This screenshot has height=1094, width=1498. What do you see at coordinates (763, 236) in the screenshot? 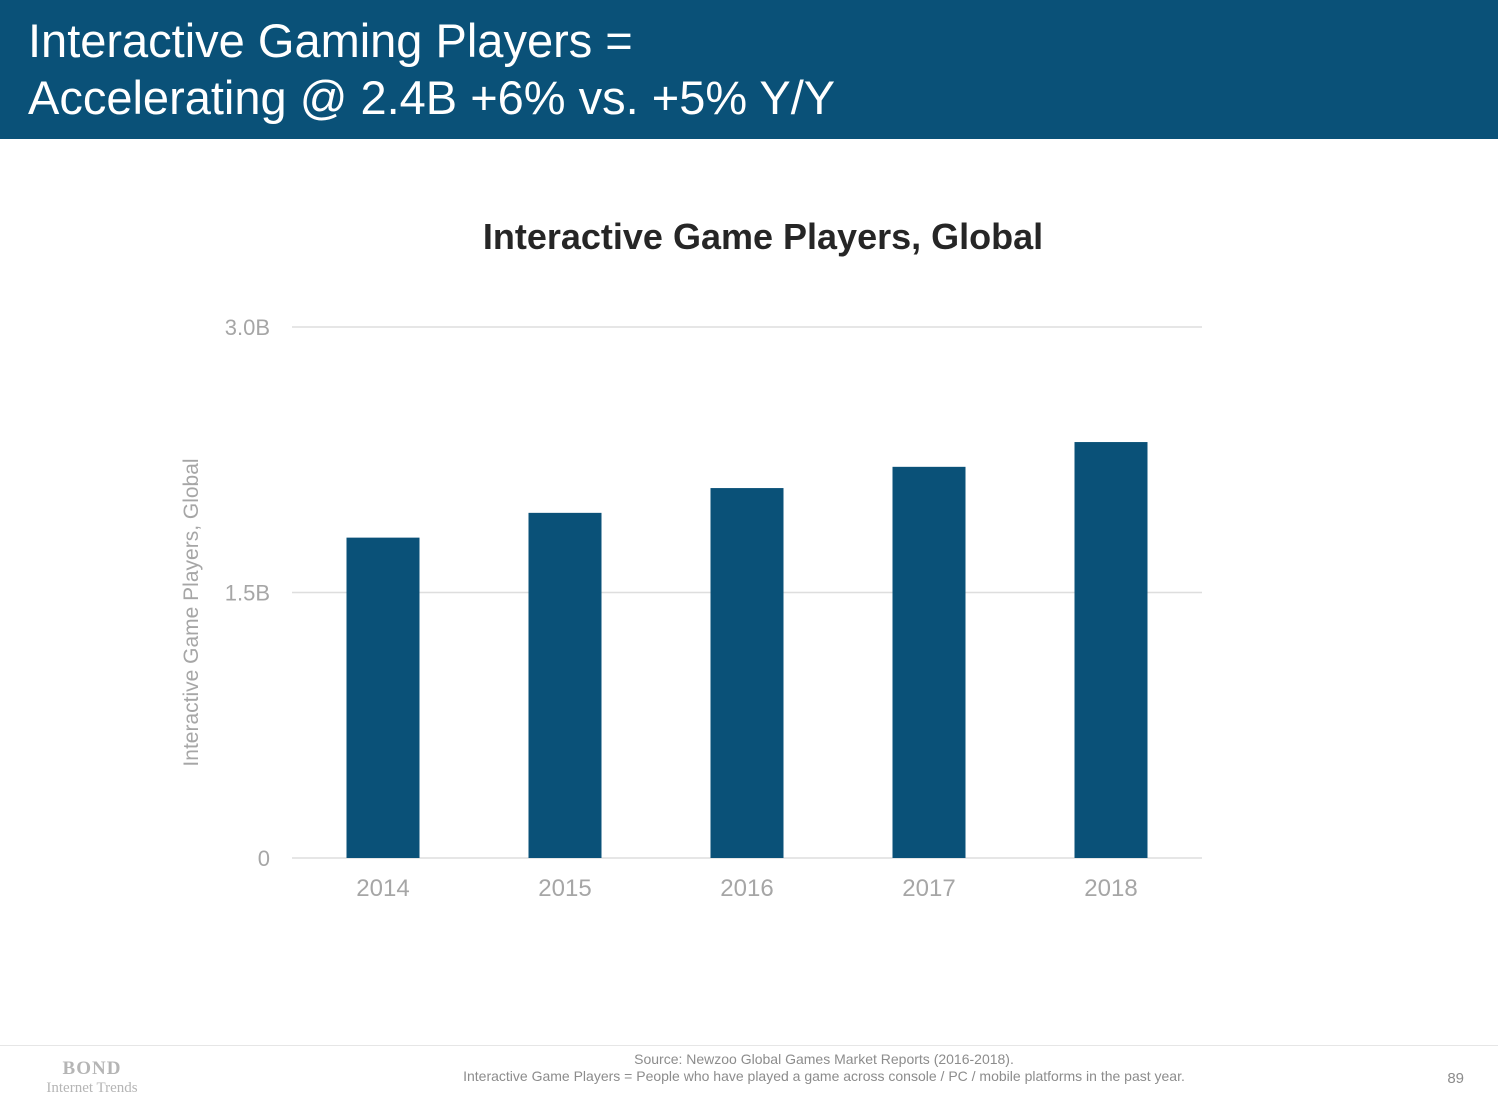
I see `chart-title: Interactive Game Players, Global` at bounding box center [763, 236].